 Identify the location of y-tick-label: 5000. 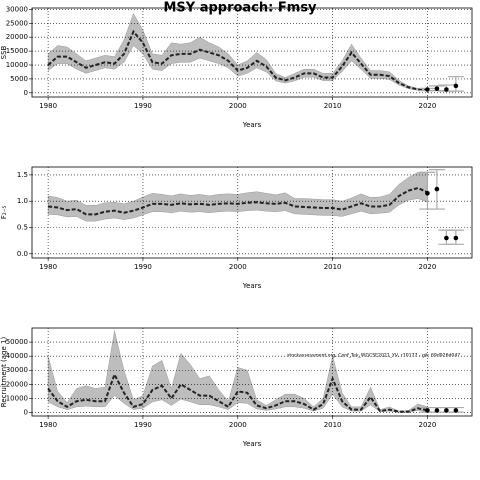
(19, 79).